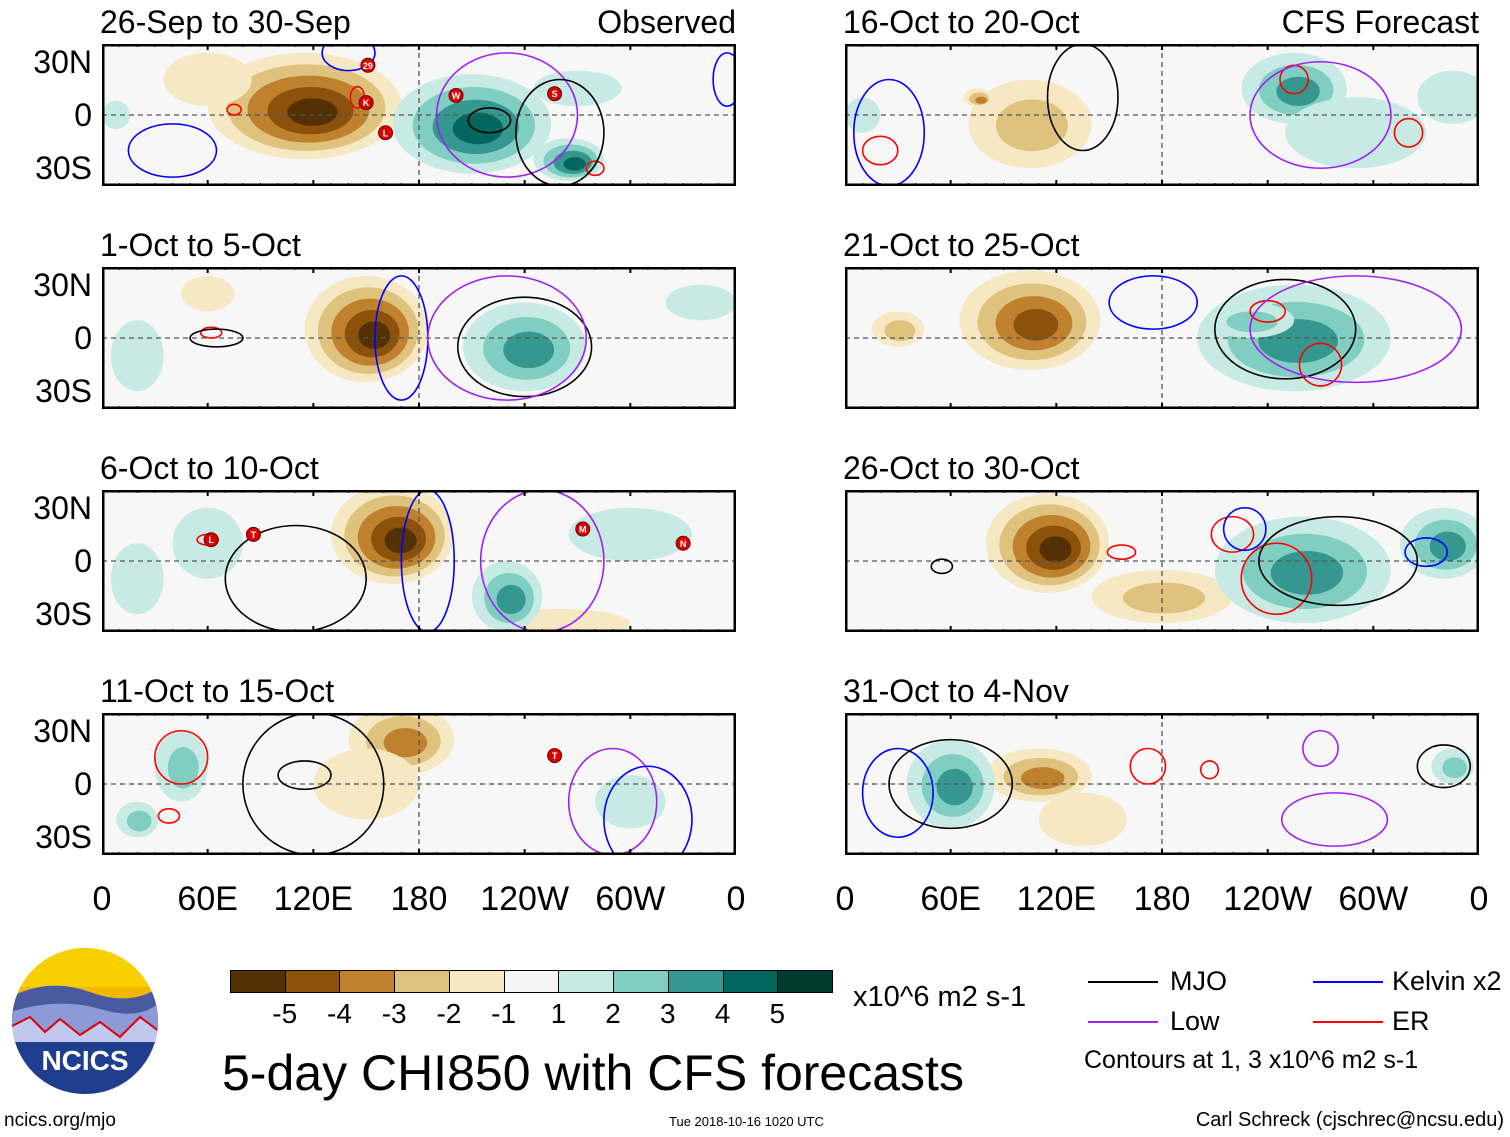  I want to click on storm-label: L, so click(211, 540).